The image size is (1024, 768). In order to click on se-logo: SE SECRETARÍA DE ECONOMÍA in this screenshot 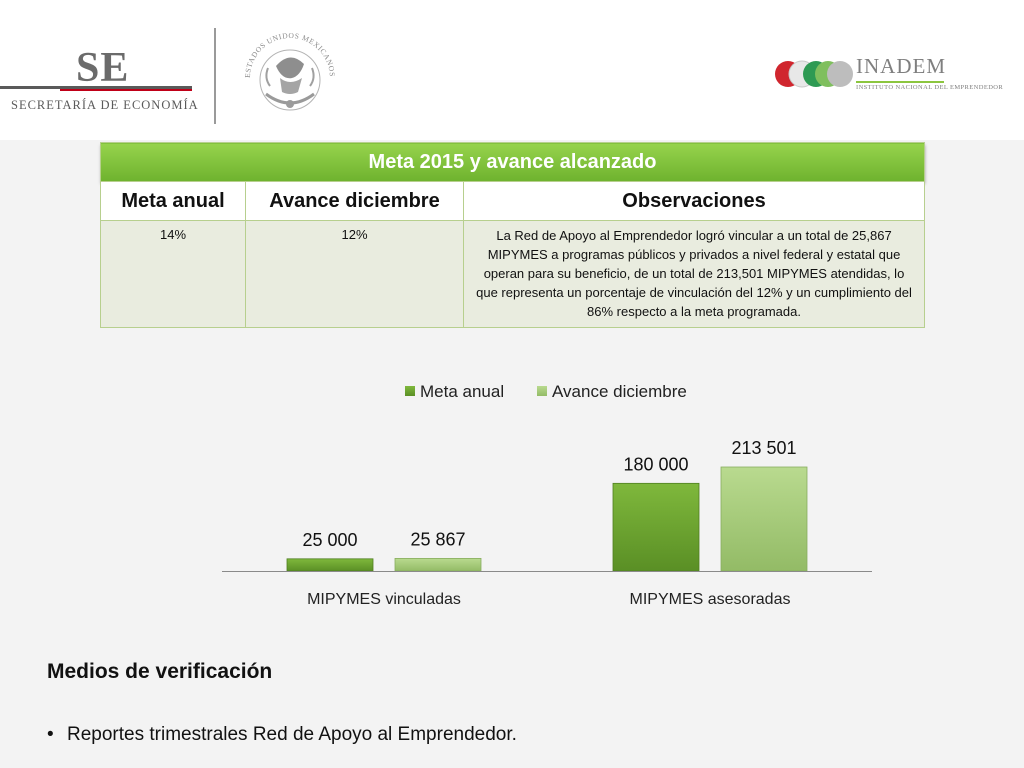, I will do `click(100, 81)`.